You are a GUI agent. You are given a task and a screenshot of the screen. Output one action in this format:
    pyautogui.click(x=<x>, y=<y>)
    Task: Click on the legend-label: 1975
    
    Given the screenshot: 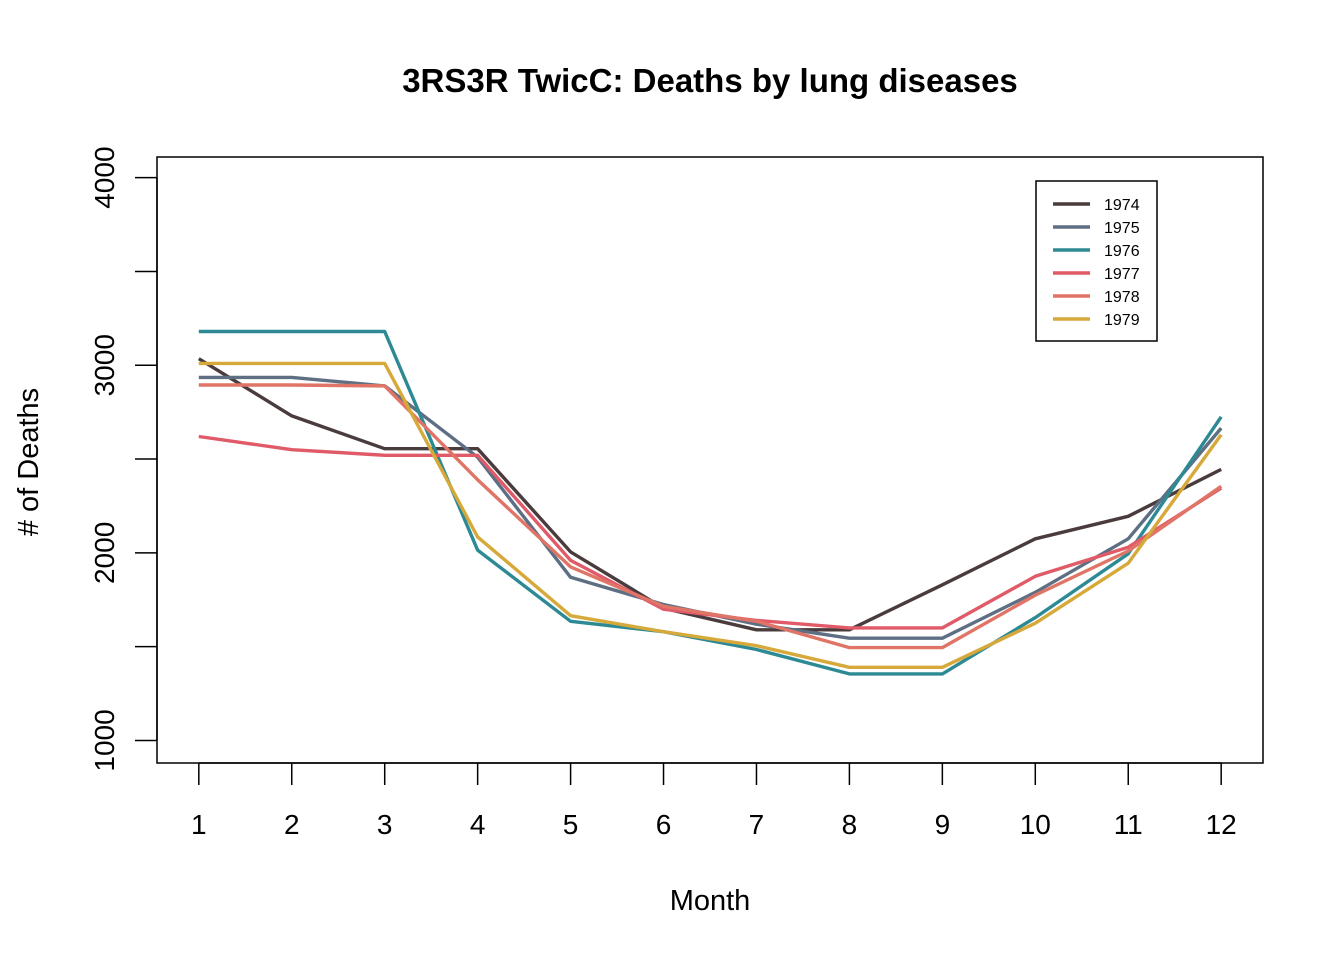 What is the action you would take?
    pyautogui.click(x=1122, y=228)
    